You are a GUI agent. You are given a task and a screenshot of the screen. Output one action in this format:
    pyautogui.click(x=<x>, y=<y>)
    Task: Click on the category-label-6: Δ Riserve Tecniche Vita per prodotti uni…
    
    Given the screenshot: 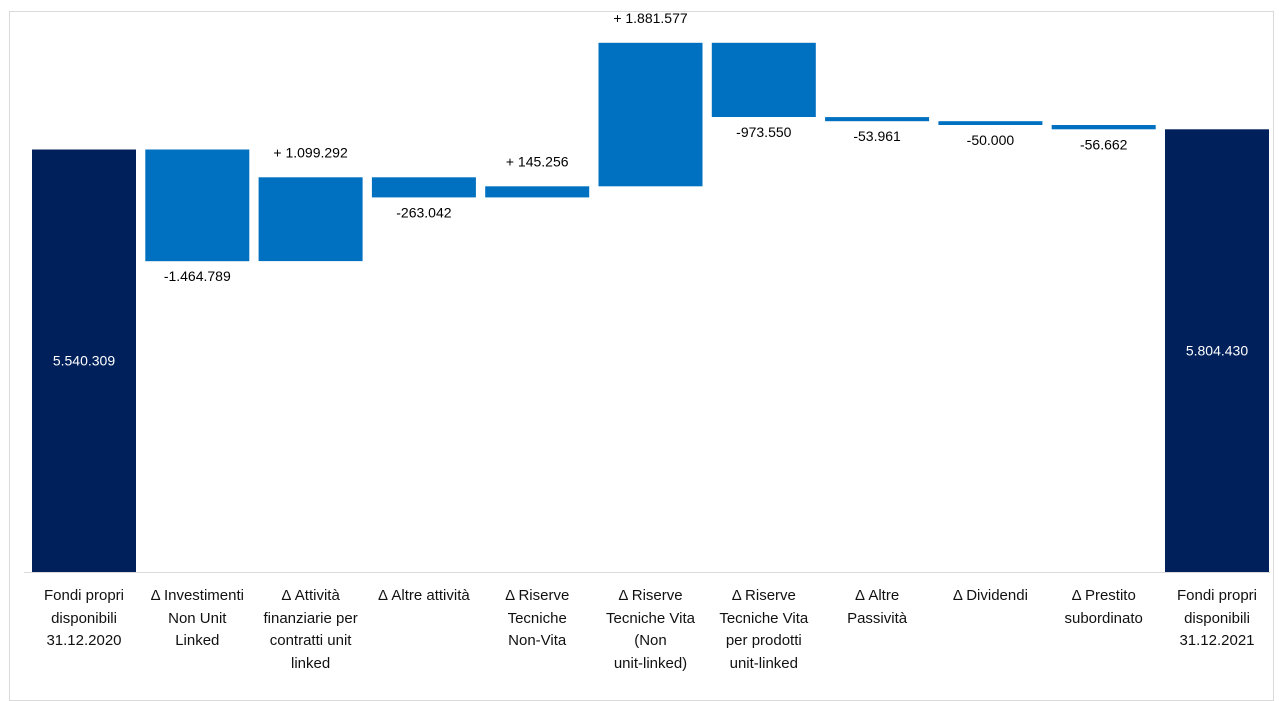 What is the action you would take?
    pyautogui.click(x=764, y=629)
    